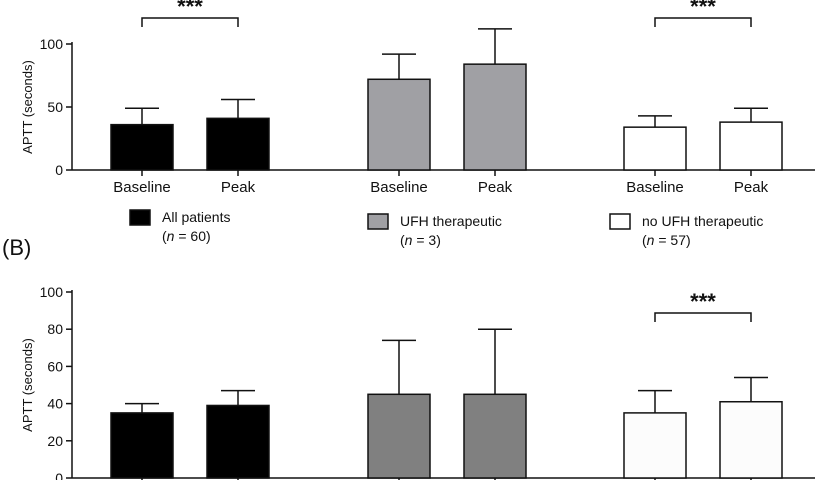  I want to click on panel-b-label: (B), so click(16, 247).